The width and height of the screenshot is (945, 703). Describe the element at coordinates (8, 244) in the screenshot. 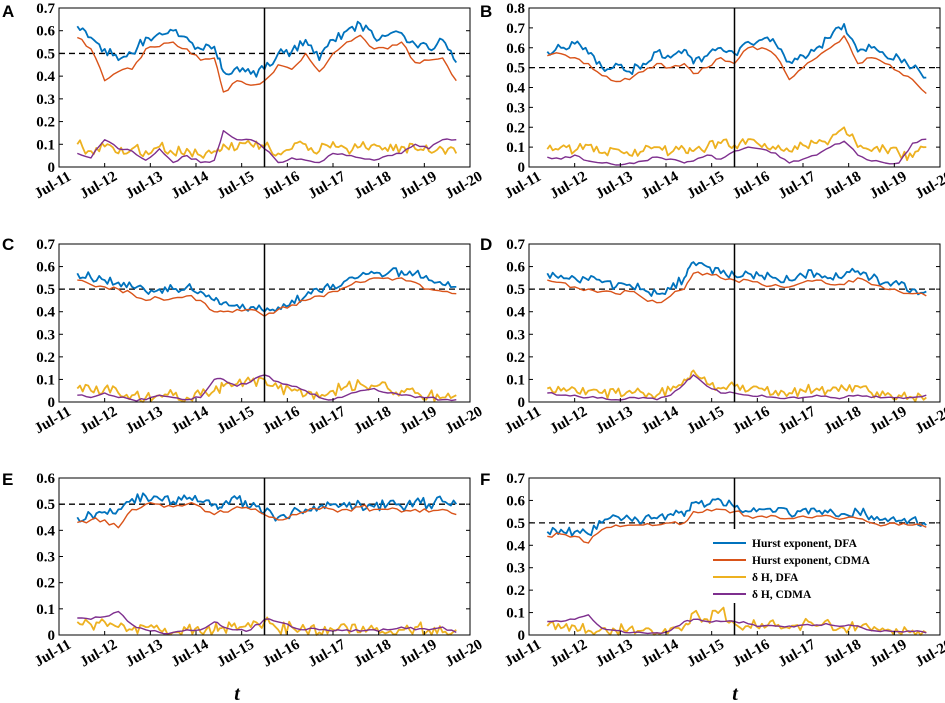

I see `panel-letter: C` at that location.